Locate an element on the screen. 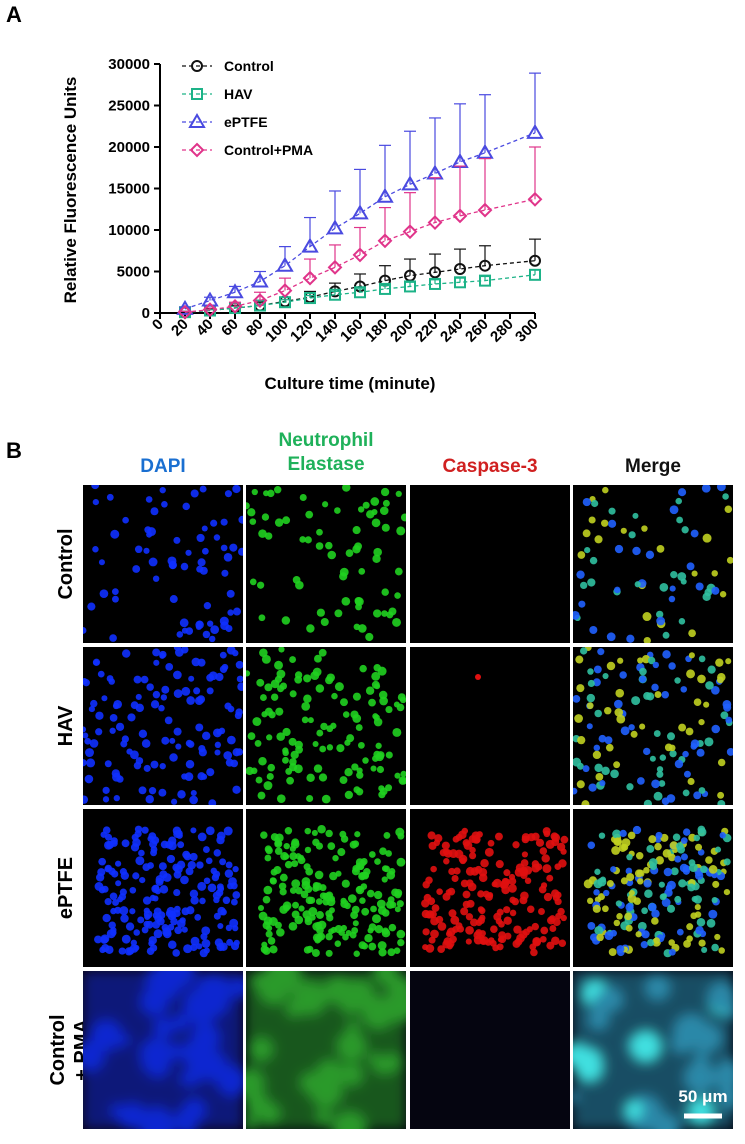  blur-layer is located at coordinates (653, 1050).